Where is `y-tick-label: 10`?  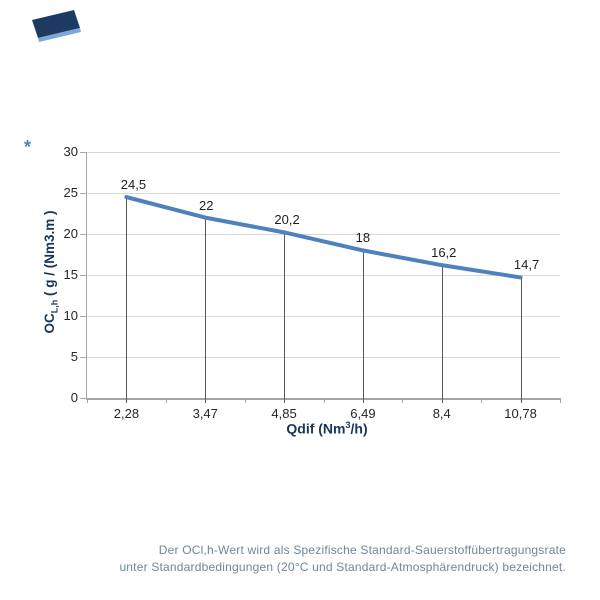 y-tick-label: 10 is located at coordinates (70, 315).